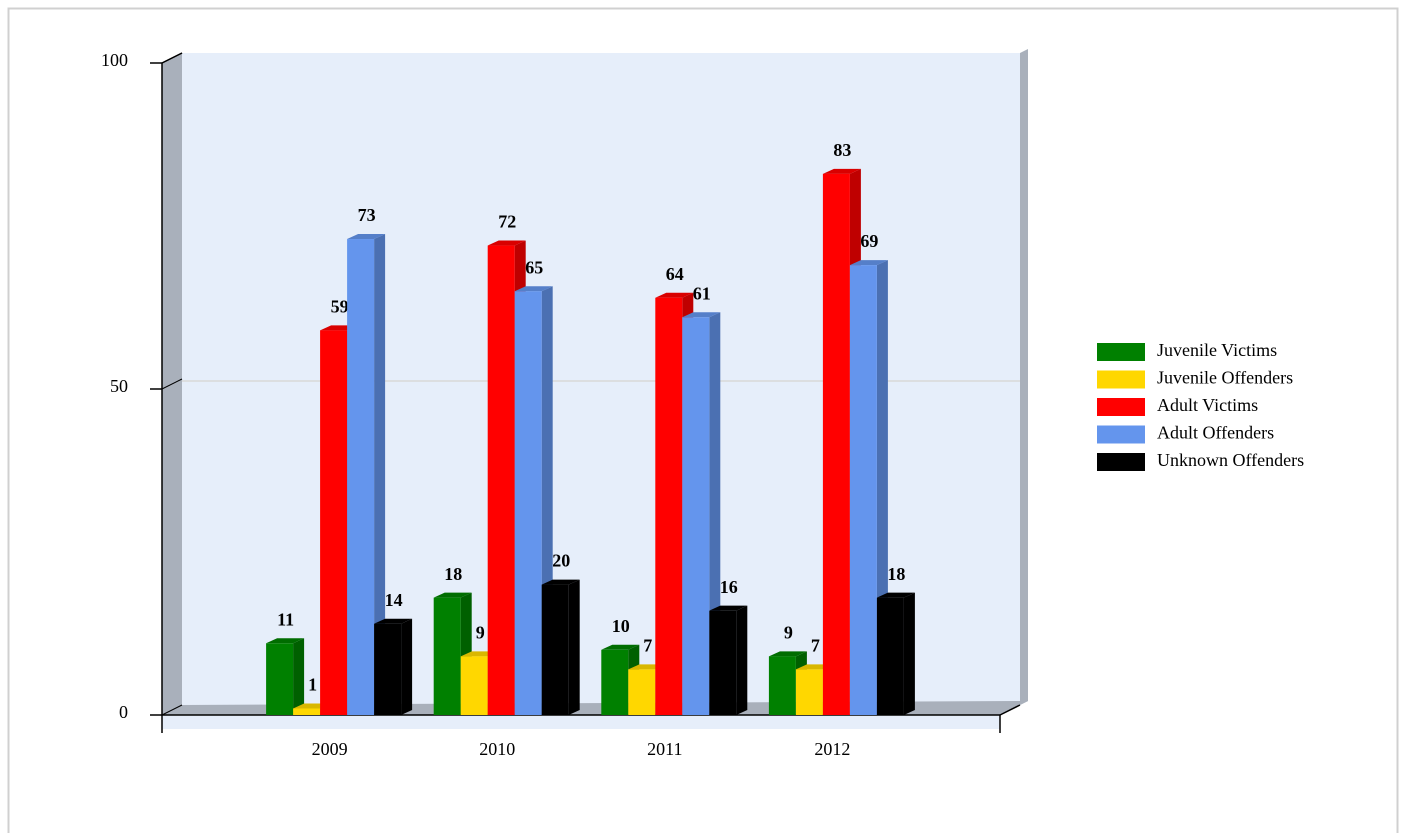 The height and width of the screenshot is (833, 1408). Describe the element at coordinates (1215, 433) in the screenshot. I see `legend-label: Adult Offenders` at that location.